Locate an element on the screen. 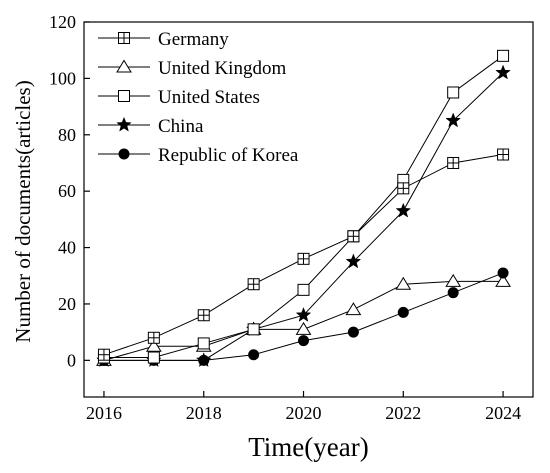  legend-item-republic-of-korea: Republic of Korea is located at coordinates (198, 155).